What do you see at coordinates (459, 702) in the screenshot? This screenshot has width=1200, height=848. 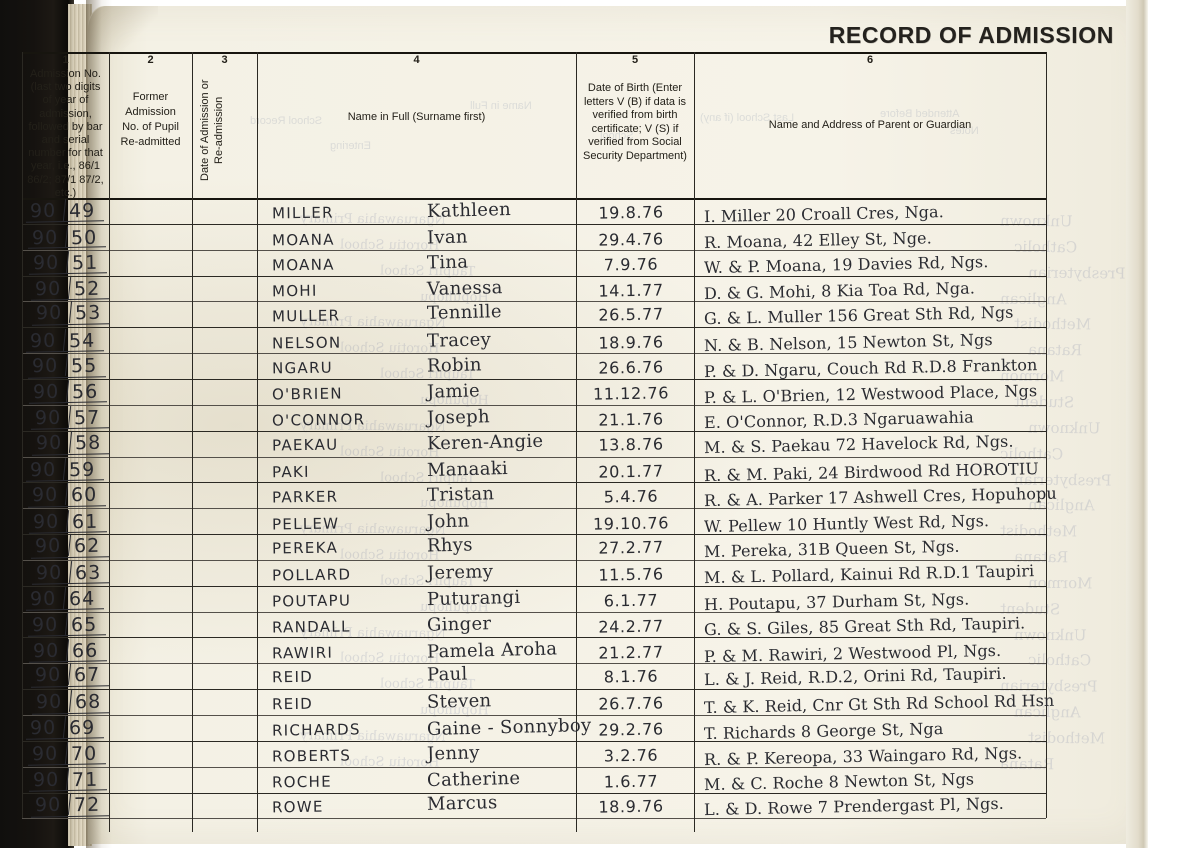 I see `given-names: Steven` at bounding box center [459, 702].